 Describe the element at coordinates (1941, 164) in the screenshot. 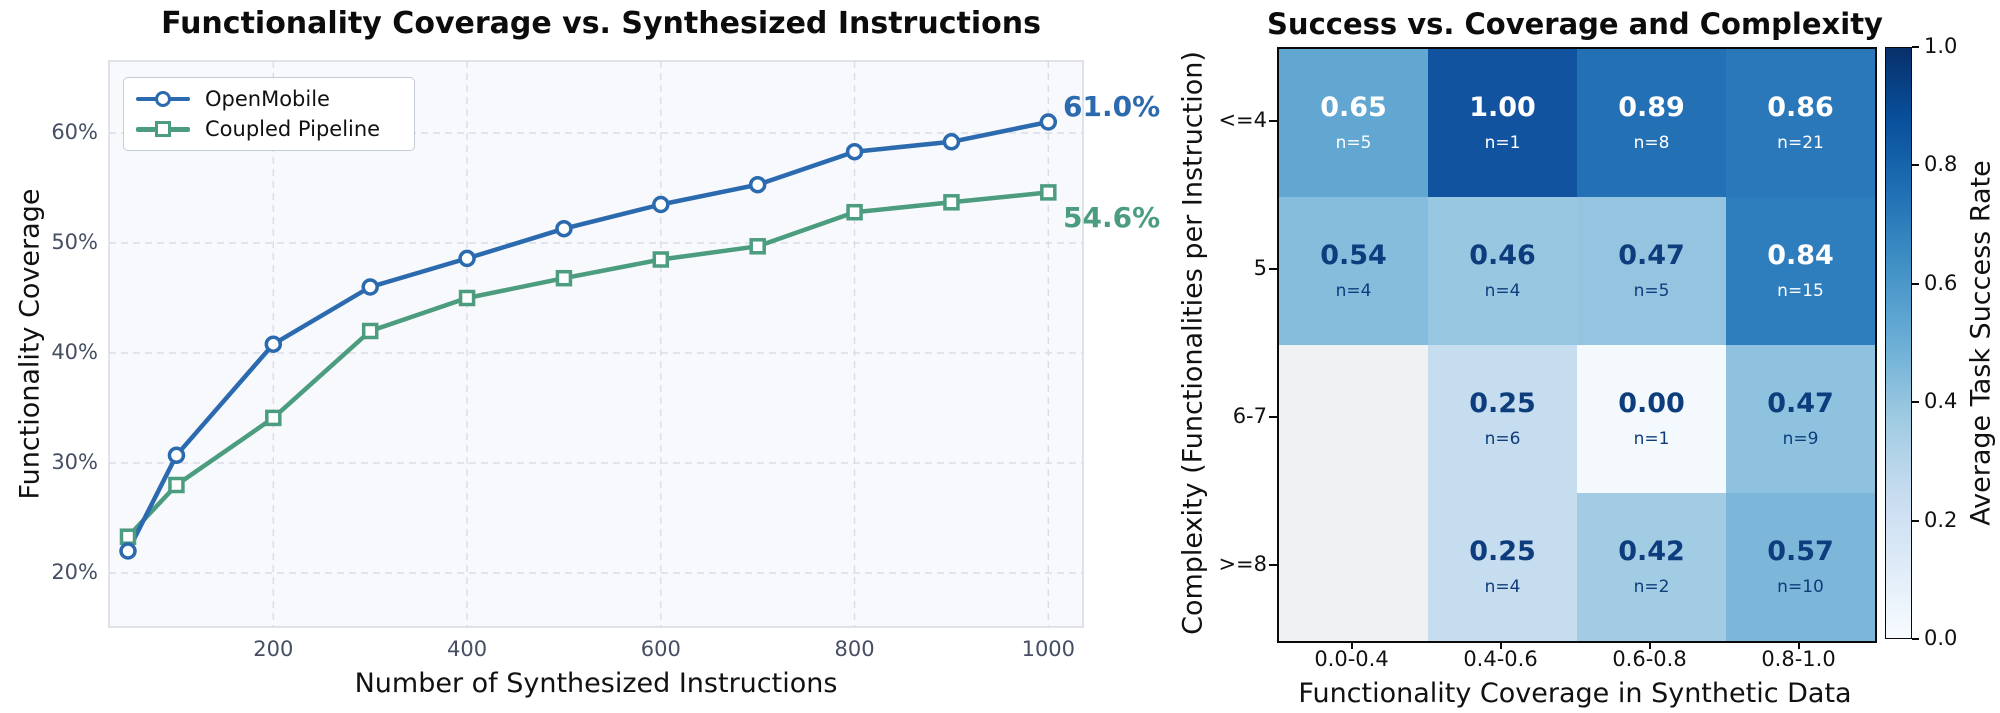

I see `colorbar-tick-label: 0.8` at that location.